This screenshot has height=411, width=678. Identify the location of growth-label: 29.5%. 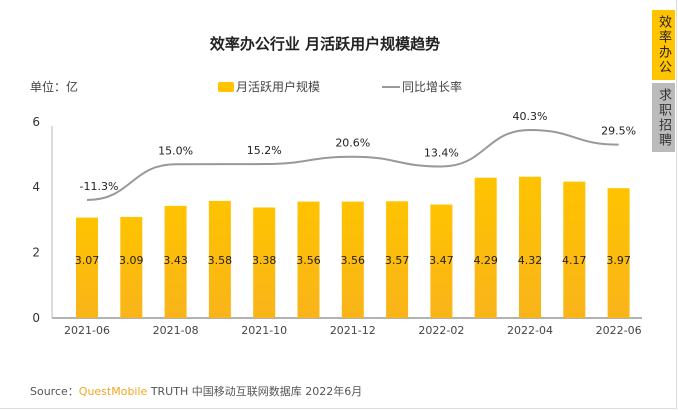
(618, 131).